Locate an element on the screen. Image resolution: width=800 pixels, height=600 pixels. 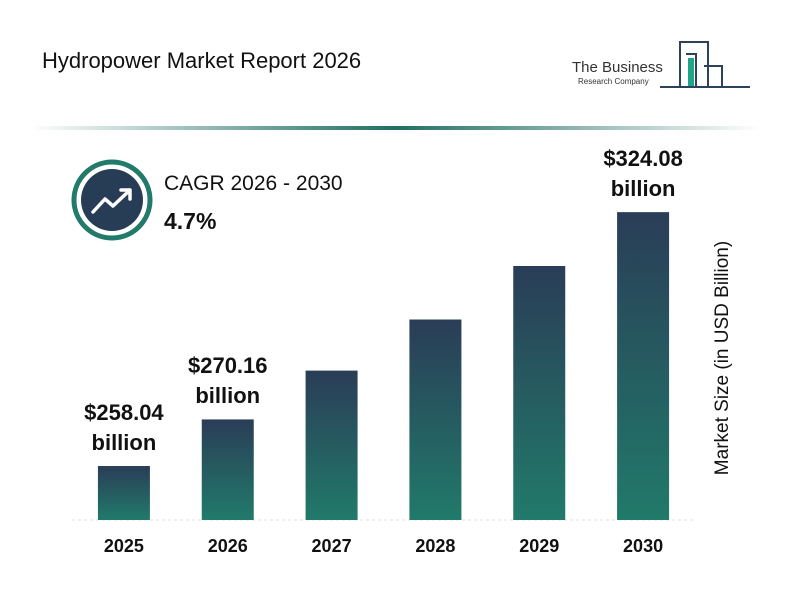
x-tick-label: 2030 is located at coordinates (643, 546).